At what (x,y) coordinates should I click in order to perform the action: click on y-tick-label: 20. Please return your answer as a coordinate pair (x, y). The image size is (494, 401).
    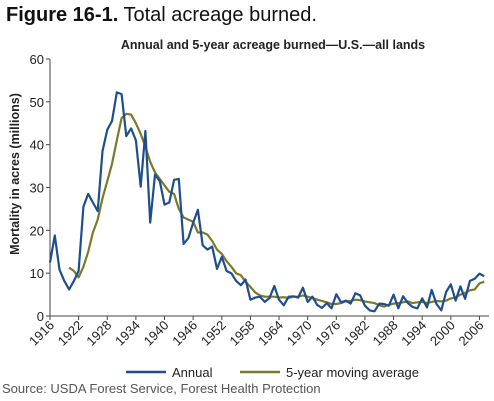
    Looking at the image, I should click on (37, 230).